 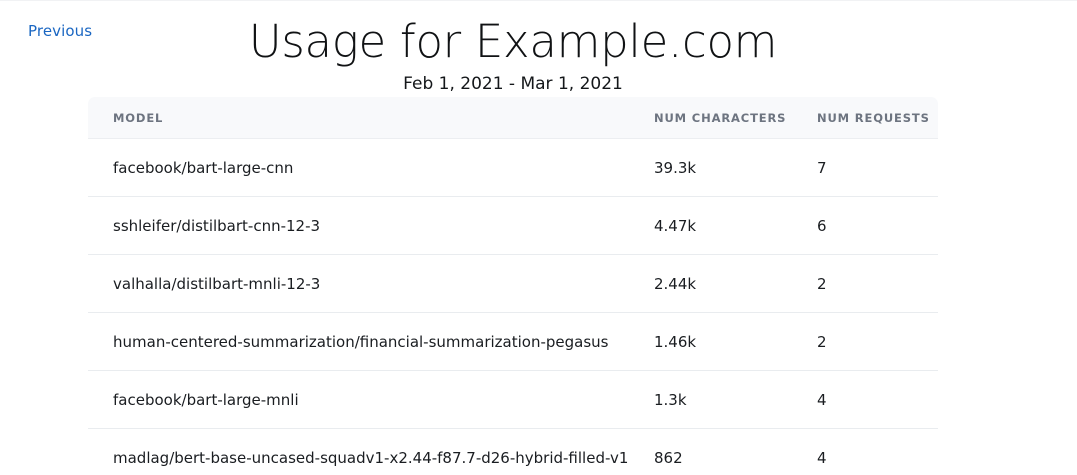 I want to click on cell-model: facebook/bart-large-mnli, so click(x=371, y=399).